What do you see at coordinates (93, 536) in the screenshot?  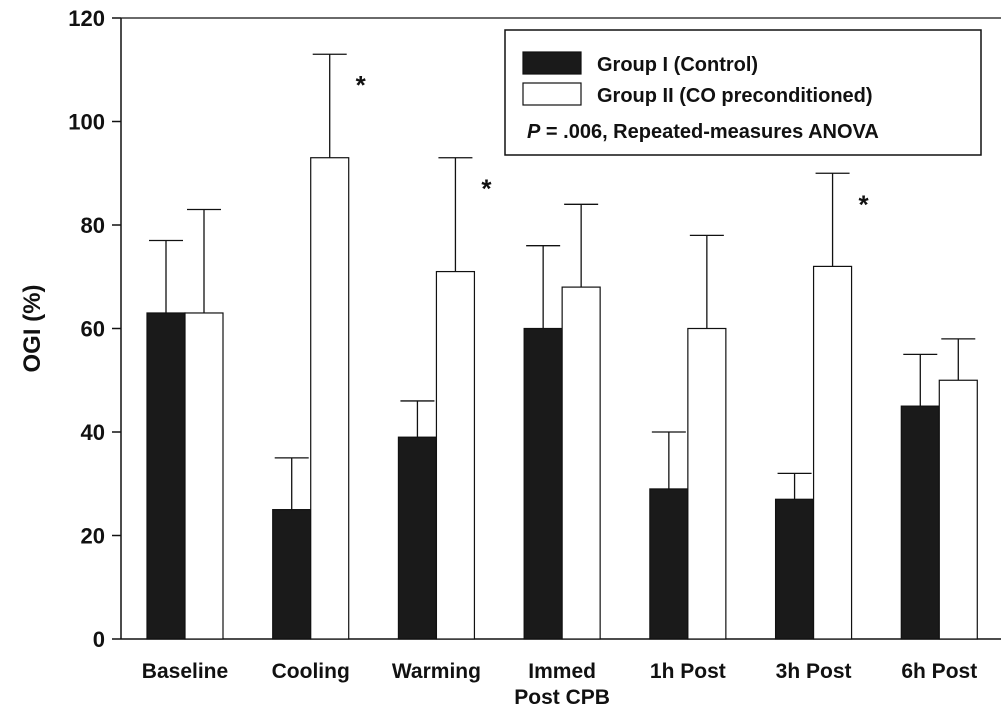 I see `y-tick-label: 20` at bounding box center [93, 536].